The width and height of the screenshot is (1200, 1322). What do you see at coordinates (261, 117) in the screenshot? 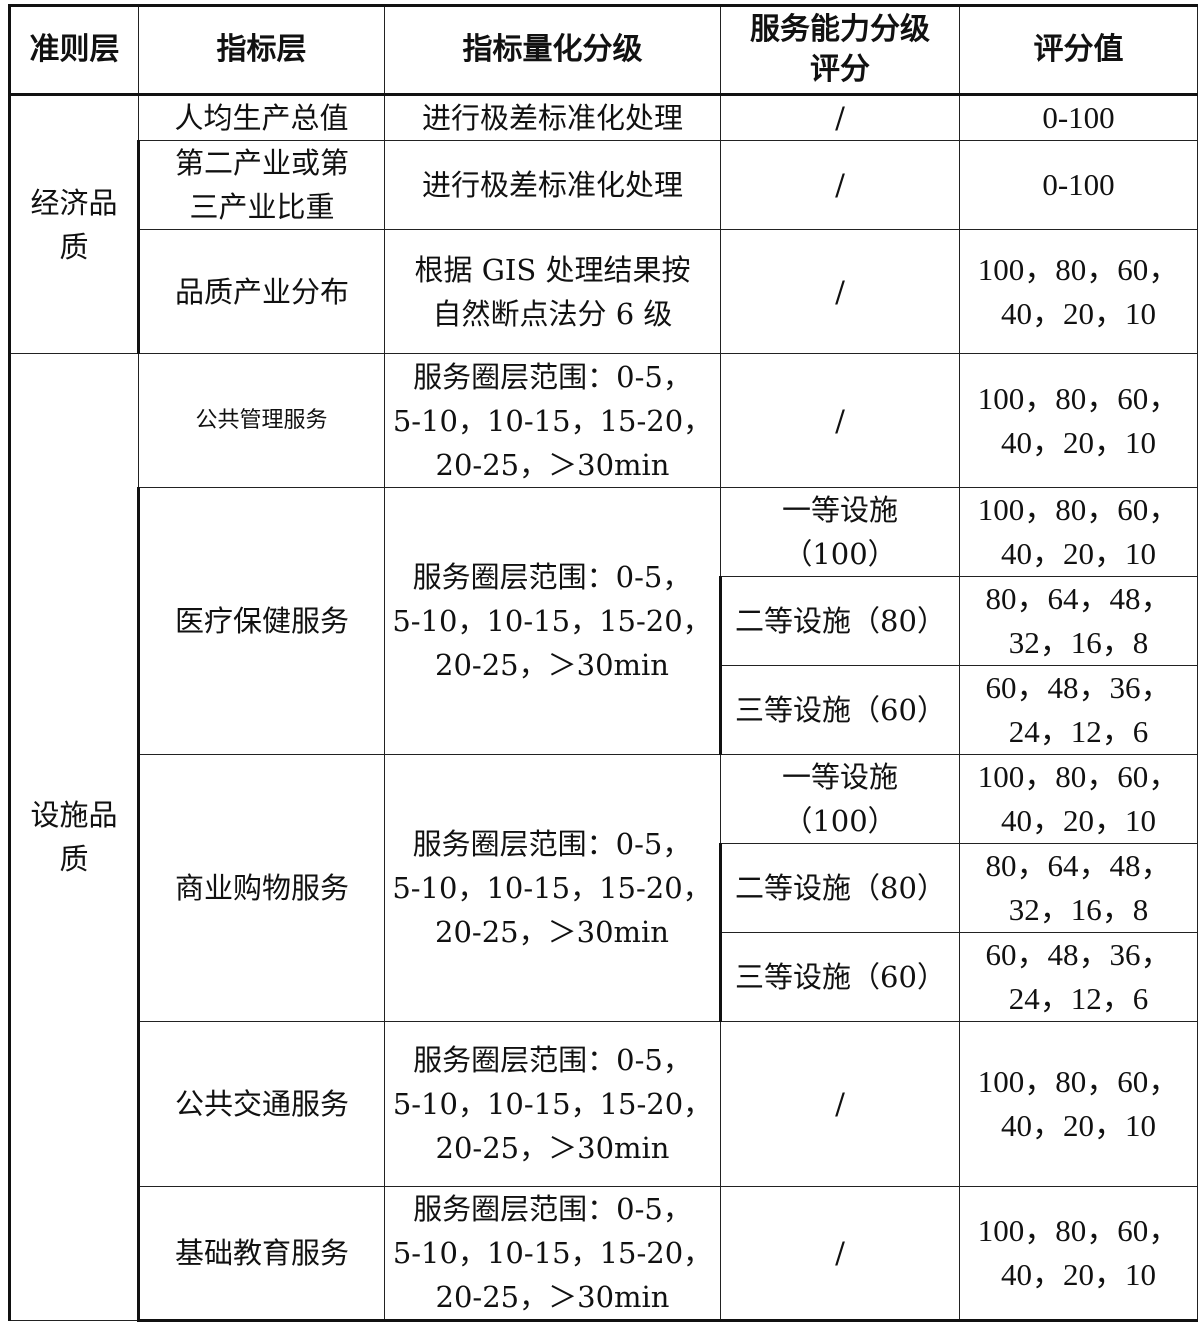
I see `indicator-cell: 人均生产总值` at bounding box center [261, 117].